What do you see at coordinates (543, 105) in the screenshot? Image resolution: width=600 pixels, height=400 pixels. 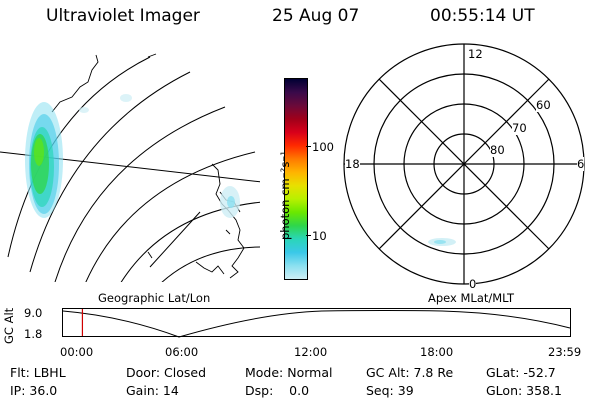 I see `lat-label-60: 60` at bounding box center [543, 105].